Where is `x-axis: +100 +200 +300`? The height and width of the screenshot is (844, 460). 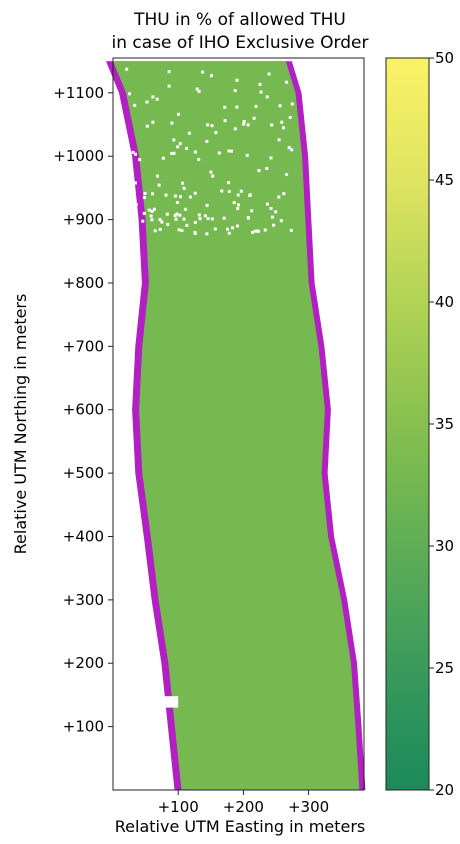 x-axis: +100 +200 +300 is located at coordinates (243, 803).